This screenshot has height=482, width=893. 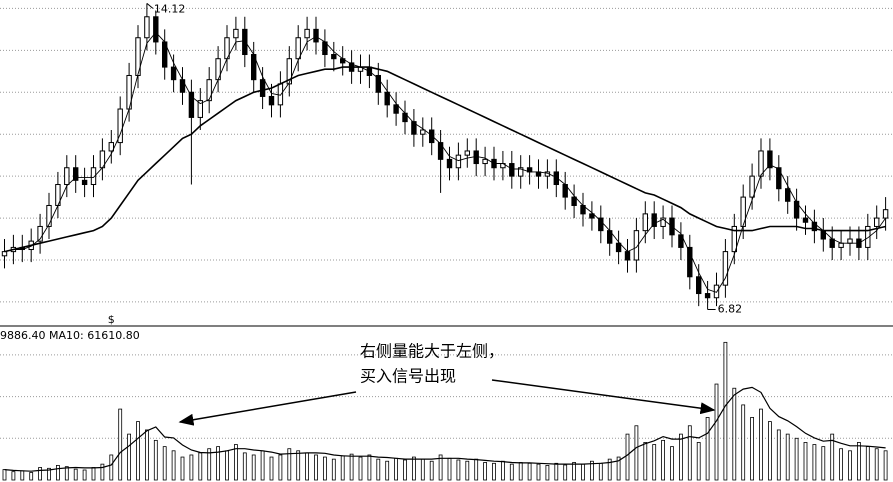 What do you see at coordinates (432, 351) in the screenshot?
I see `annotation-line-1: 右侧量能大于左侧，` at bounding box center [432, 351].